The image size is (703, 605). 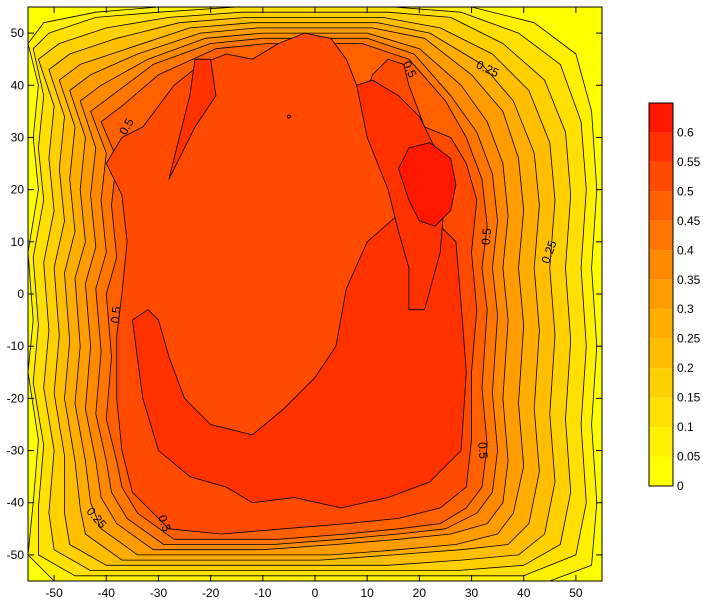 I want to click on x-tick-label-1: -40, so click(x=107, y=593).